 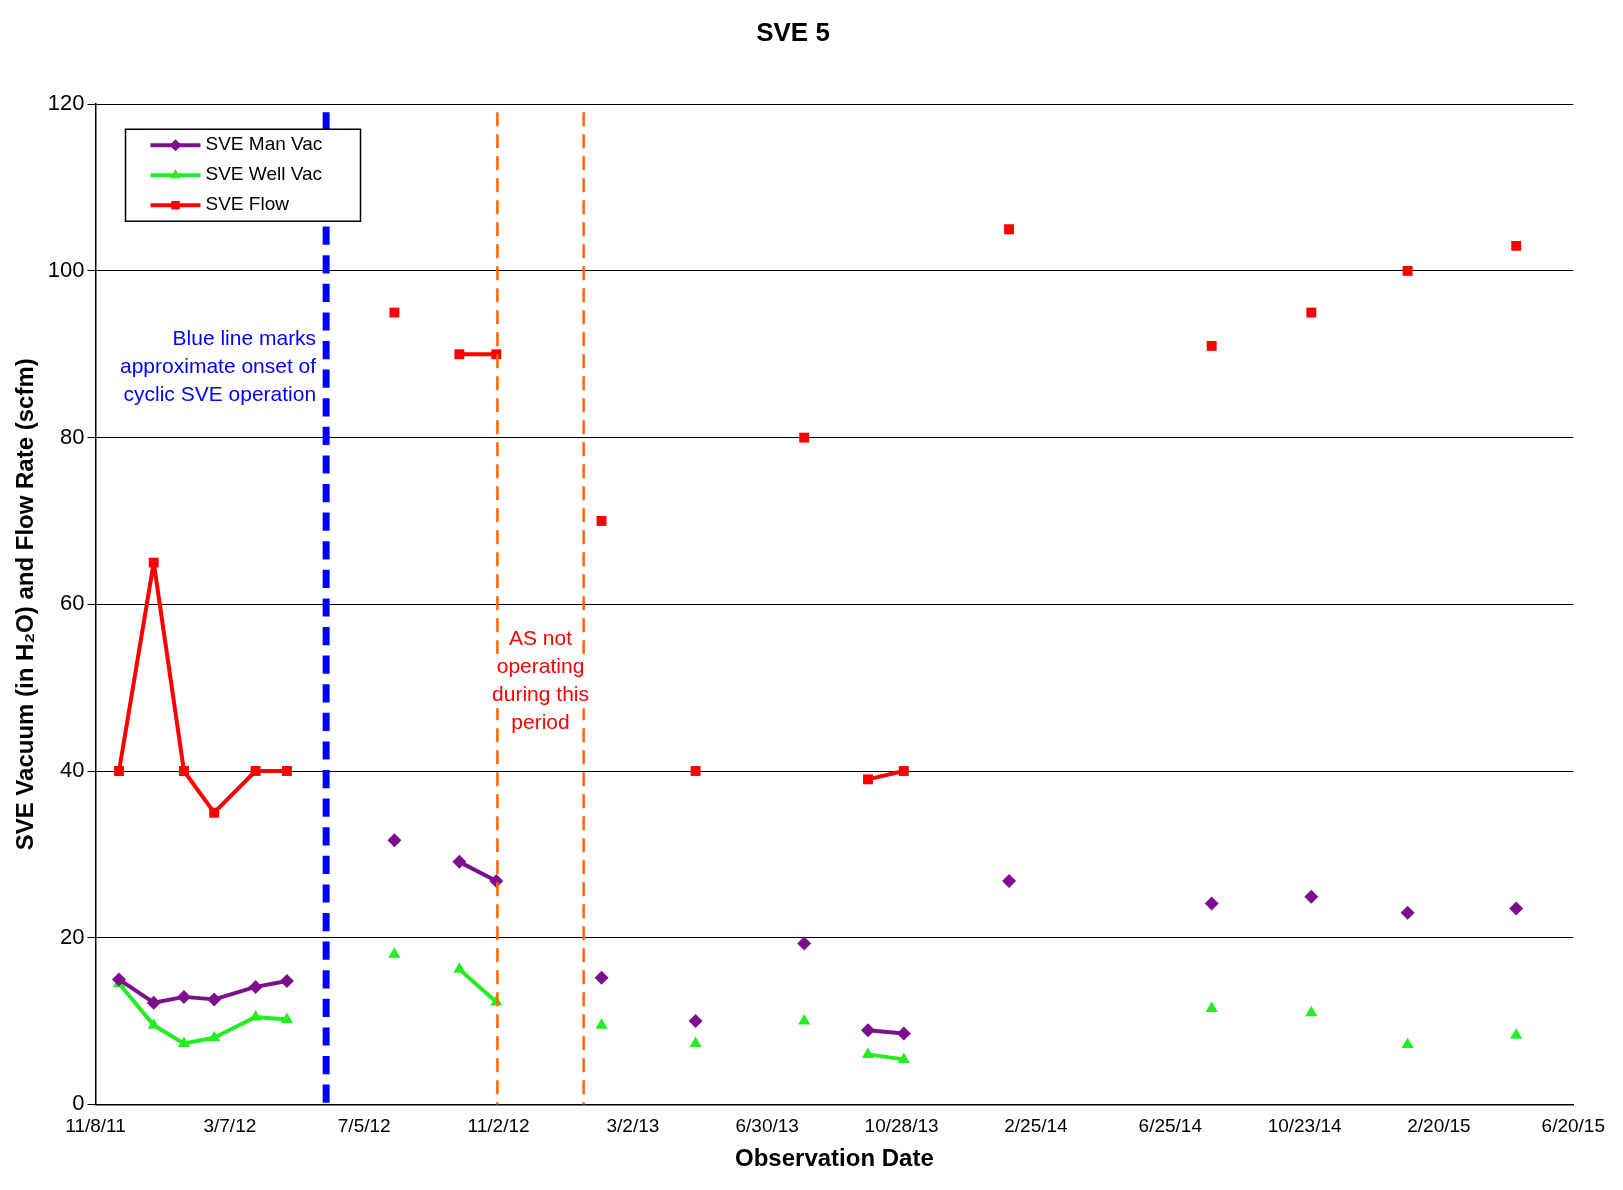 I want to click on y-tick-label: 60, so click(x=72, y=603).